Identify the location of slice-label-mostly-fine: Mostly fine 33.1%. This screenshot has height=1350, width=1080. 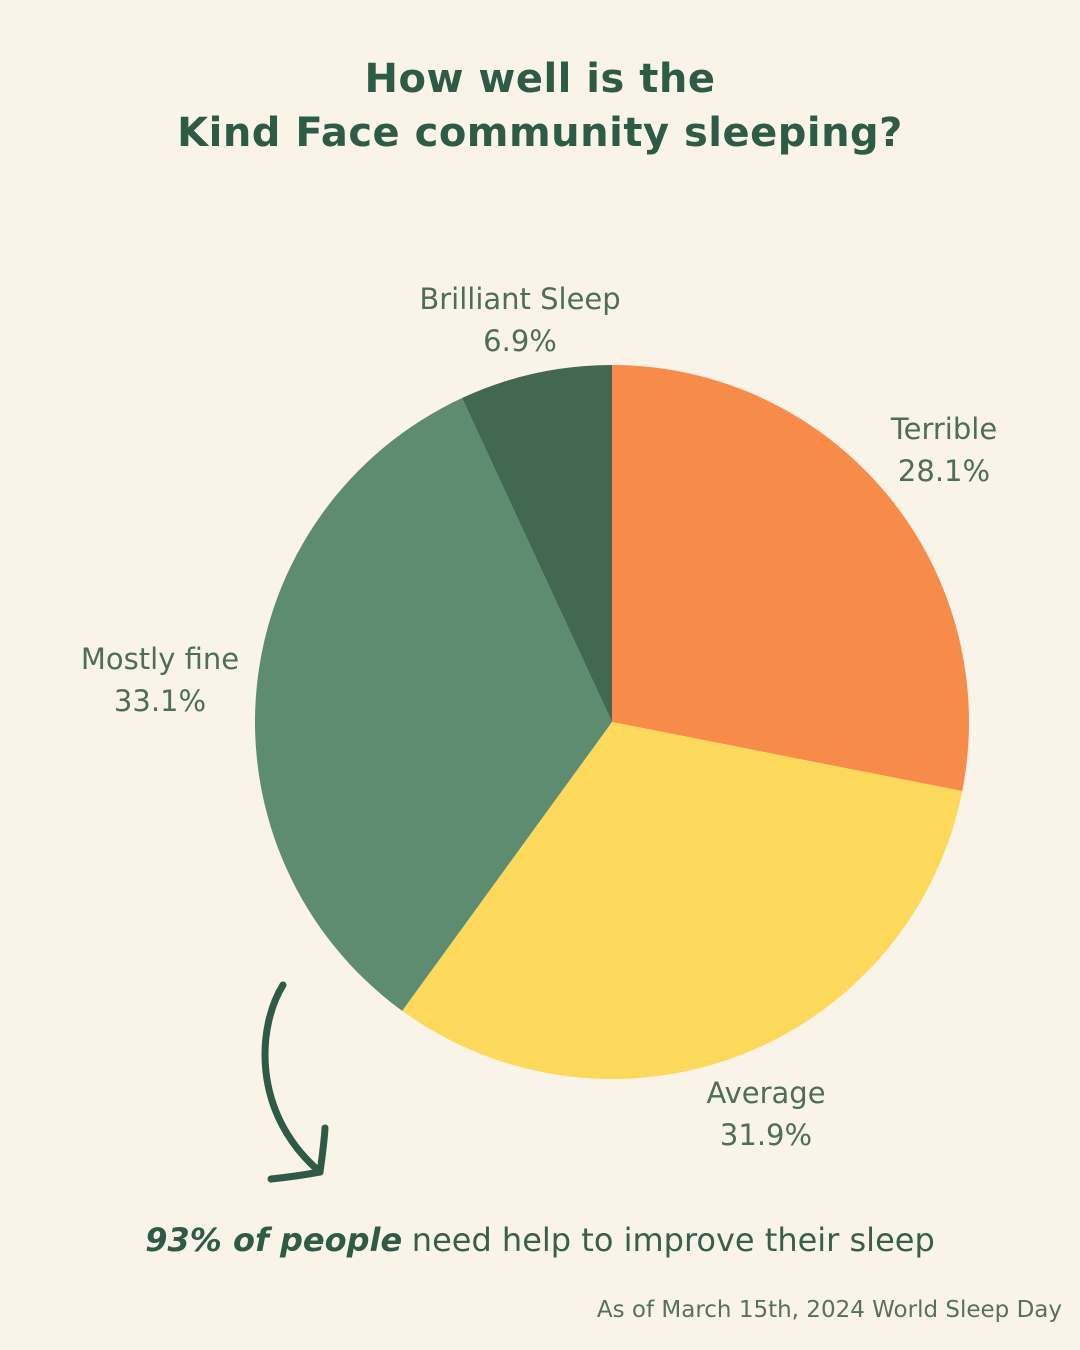
(160, 680).